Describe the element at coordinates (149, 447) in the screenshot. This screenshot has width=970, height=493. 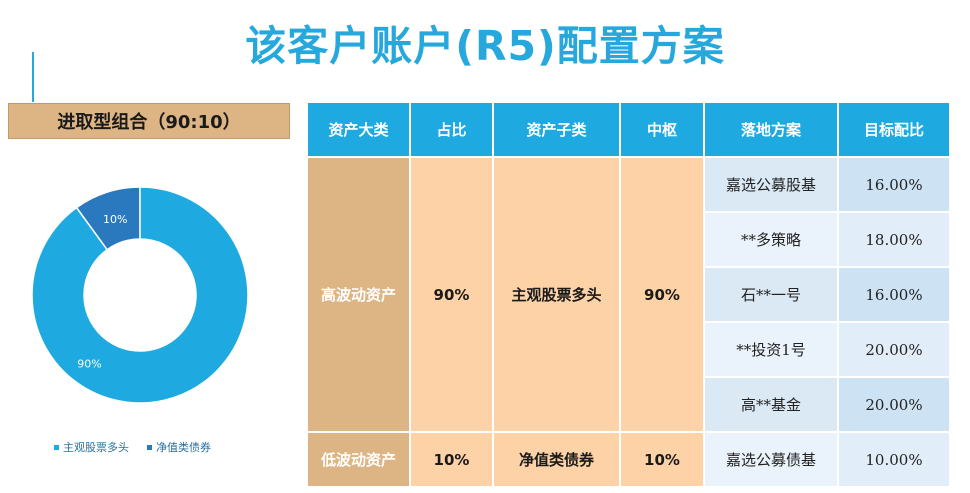
I see `legend-swatch-bond` at that location.